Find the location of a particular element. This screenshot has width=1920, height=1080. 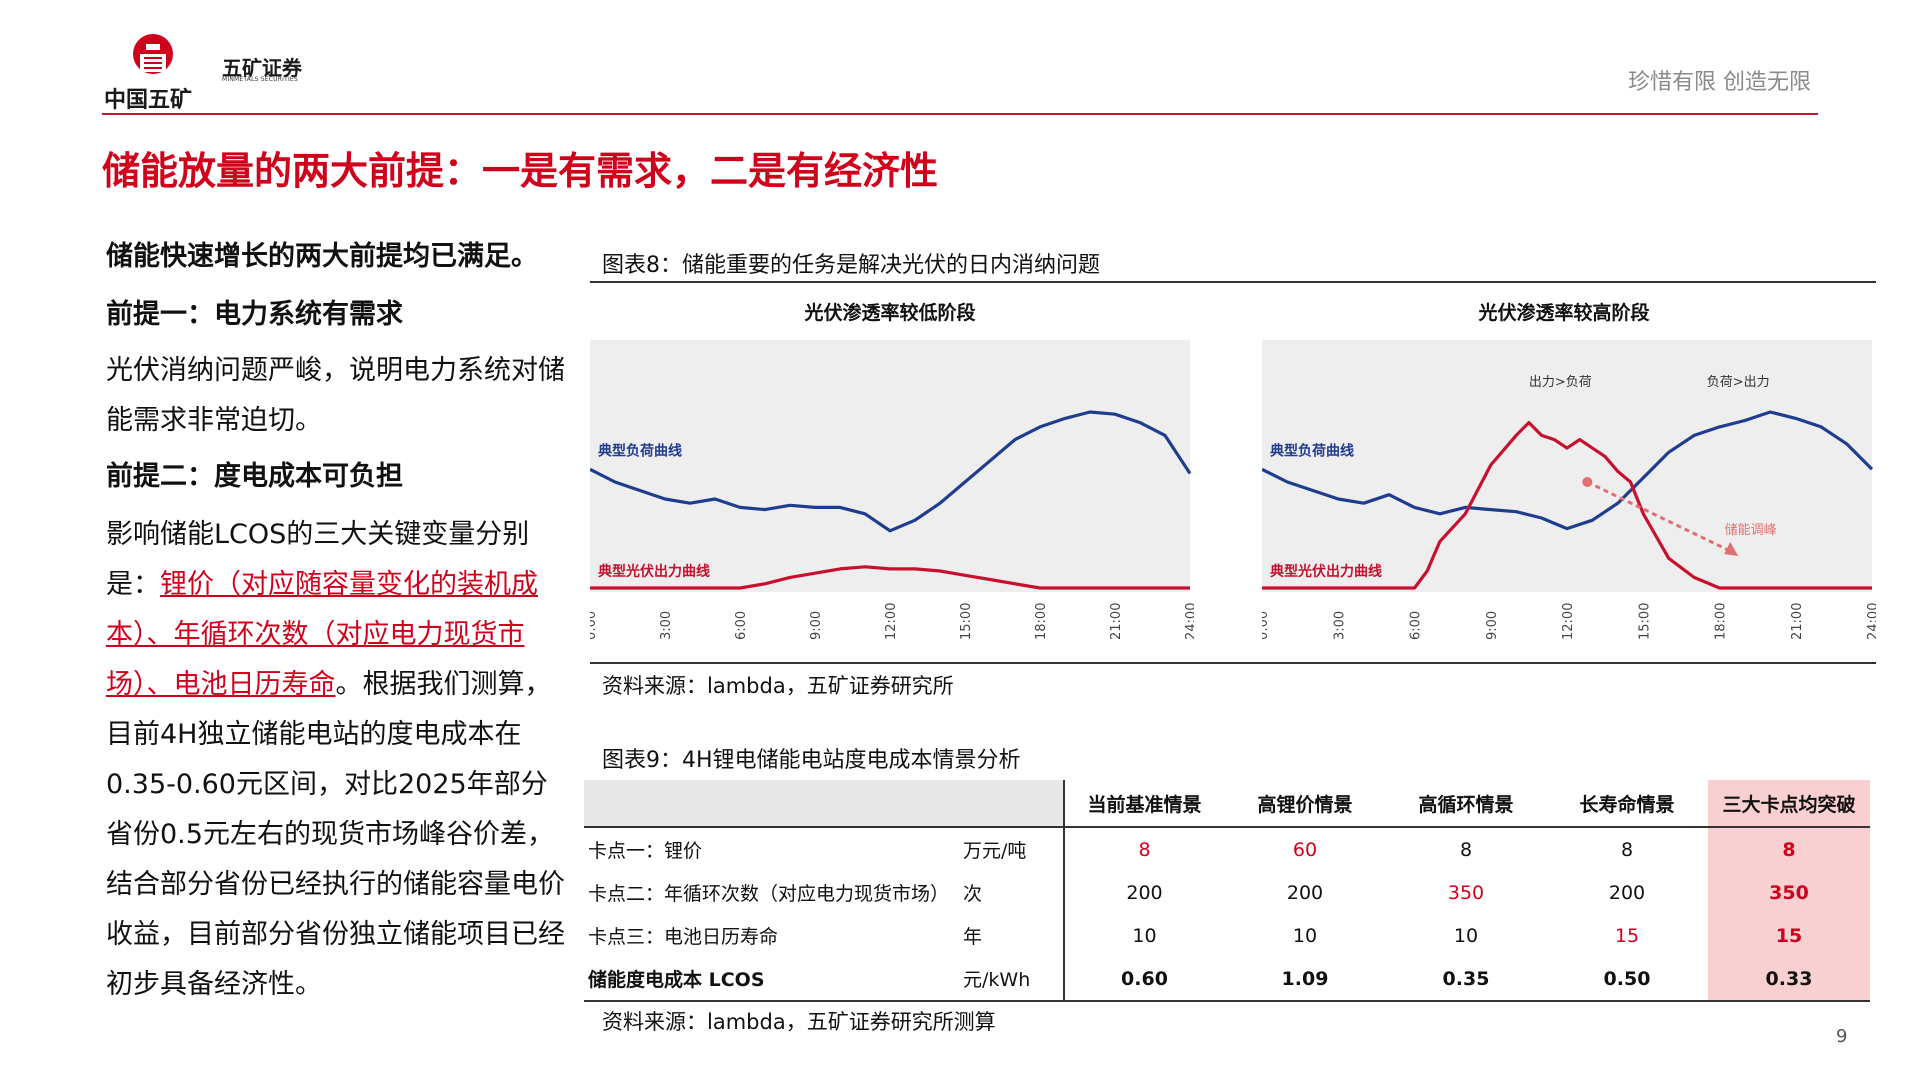

row-label: 卡点二：年循环次数（对应电力现货市场） is located at coordinates (769, 894).